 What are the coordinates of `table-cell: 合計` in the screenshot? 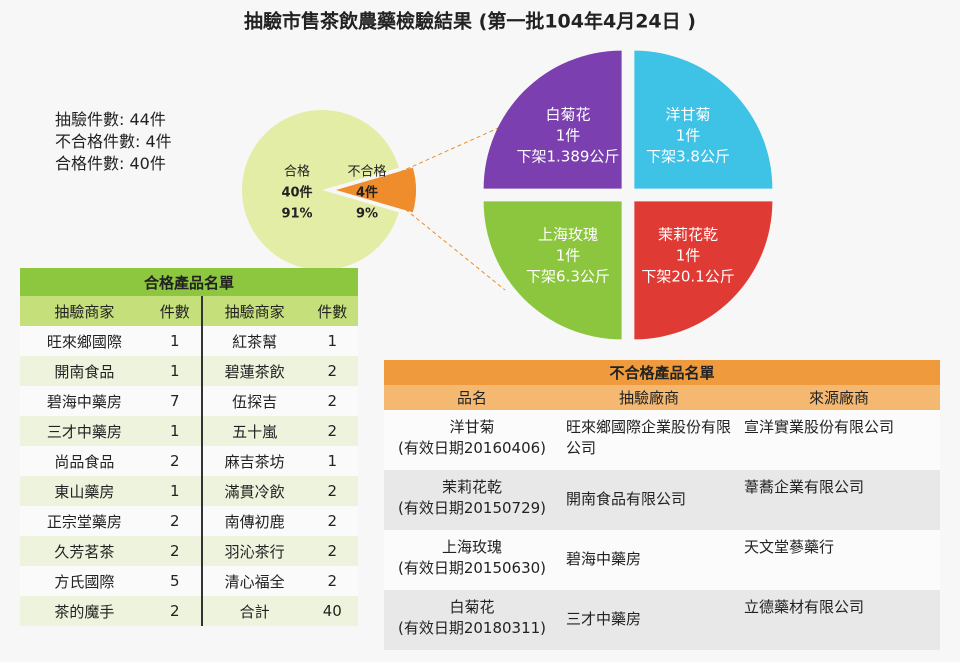 It's located at (253, 611).